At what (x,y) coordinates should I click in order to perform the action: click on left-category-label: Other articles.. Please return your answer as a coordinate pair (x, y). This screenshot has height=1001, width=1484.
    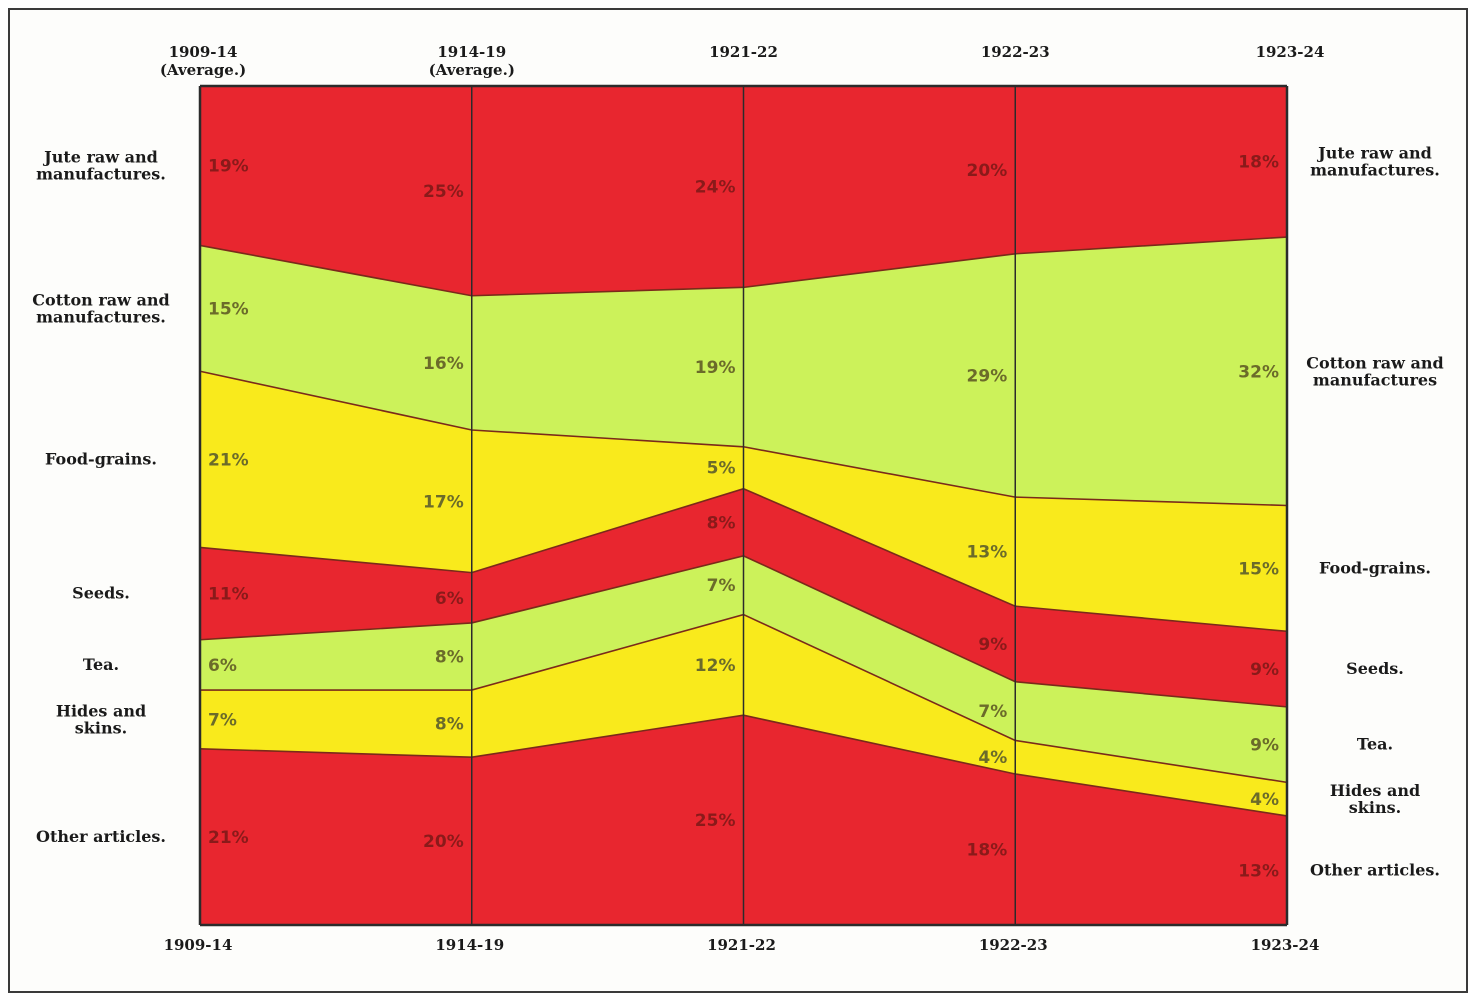
    Looking at the image, I should click on (101, 836).